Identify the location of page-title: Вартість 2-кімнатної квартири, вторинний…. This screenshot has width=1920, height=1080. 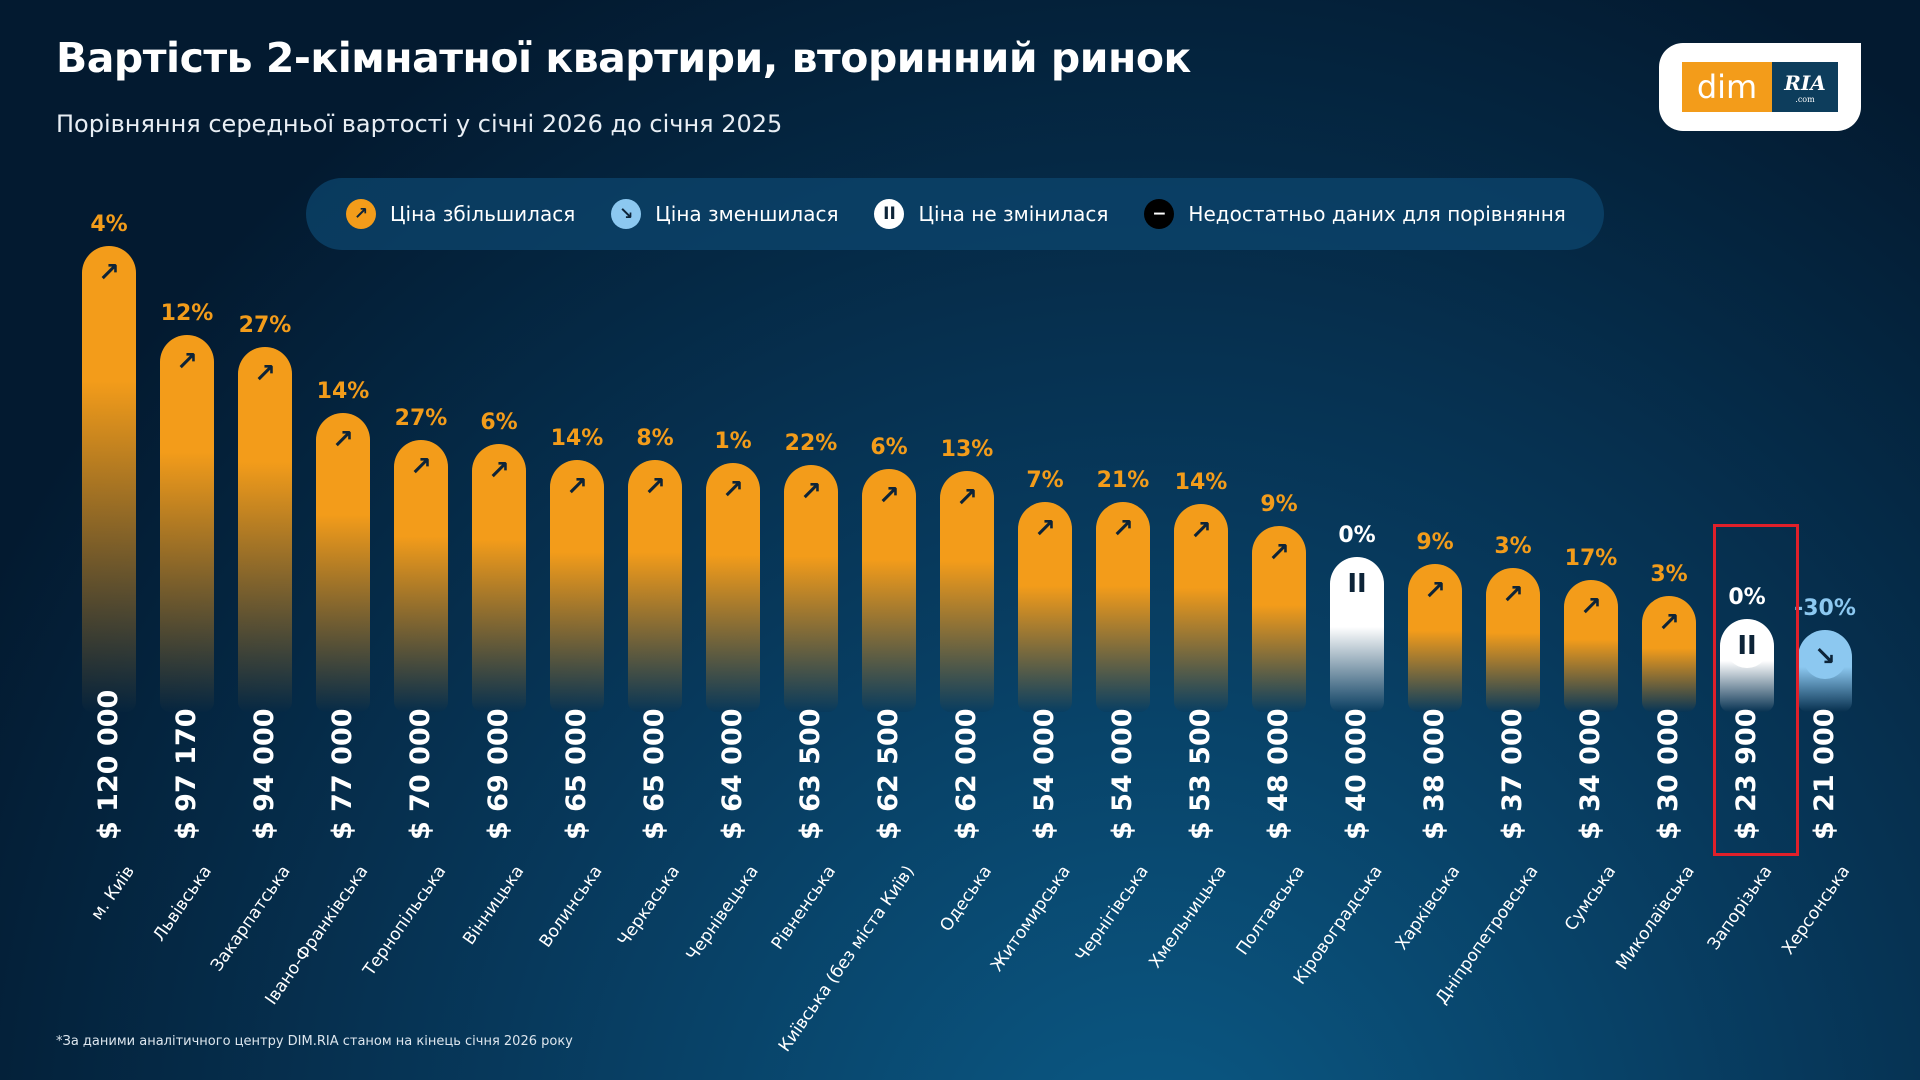
(623, 58).